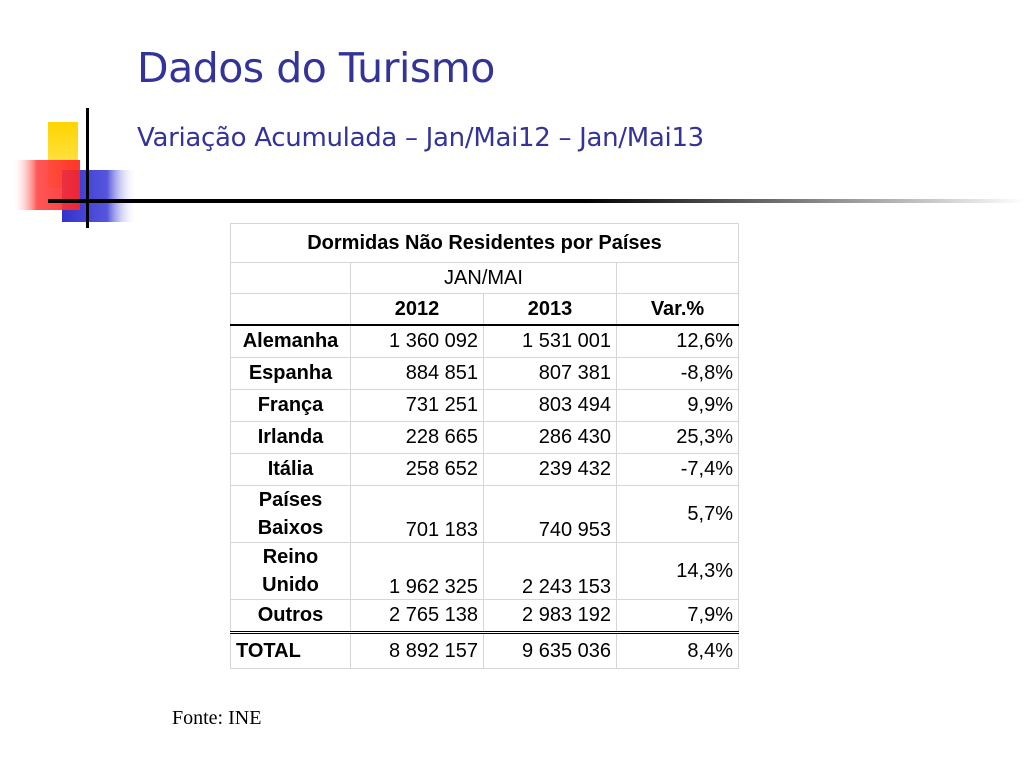  Describe the element at coordinates (550, 571) in the screenshot. I see `value-2013: 2 243 153` at that location.